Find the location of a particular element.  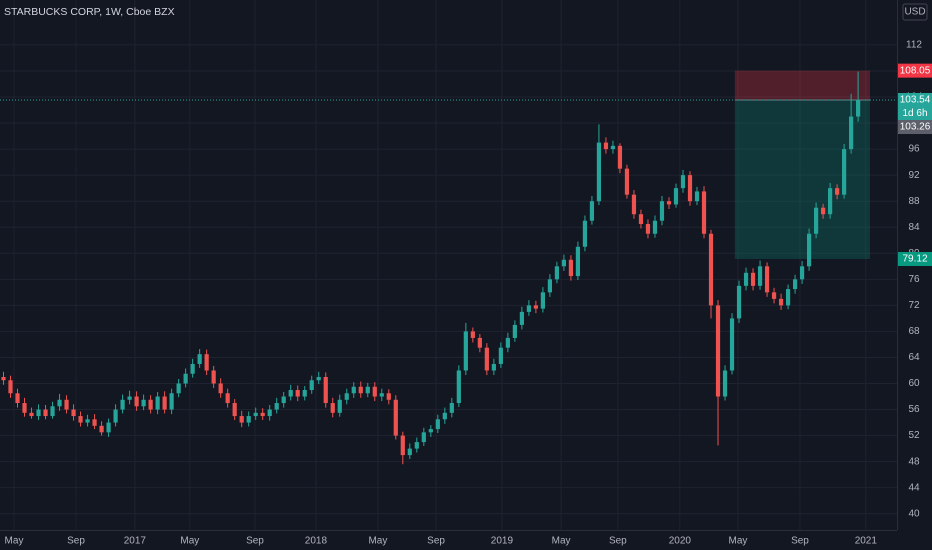

y-tick-label: 48 is located at coordinates (914, 461).